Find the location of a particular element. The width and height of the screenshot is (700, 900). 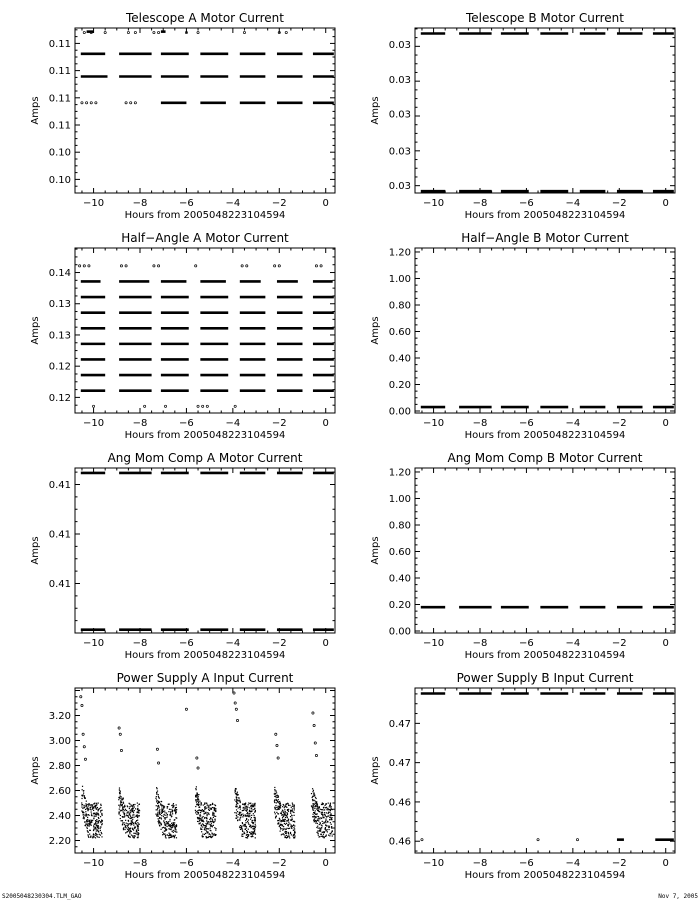

x-tick-label: −2 is located at coordinates (619, 863).